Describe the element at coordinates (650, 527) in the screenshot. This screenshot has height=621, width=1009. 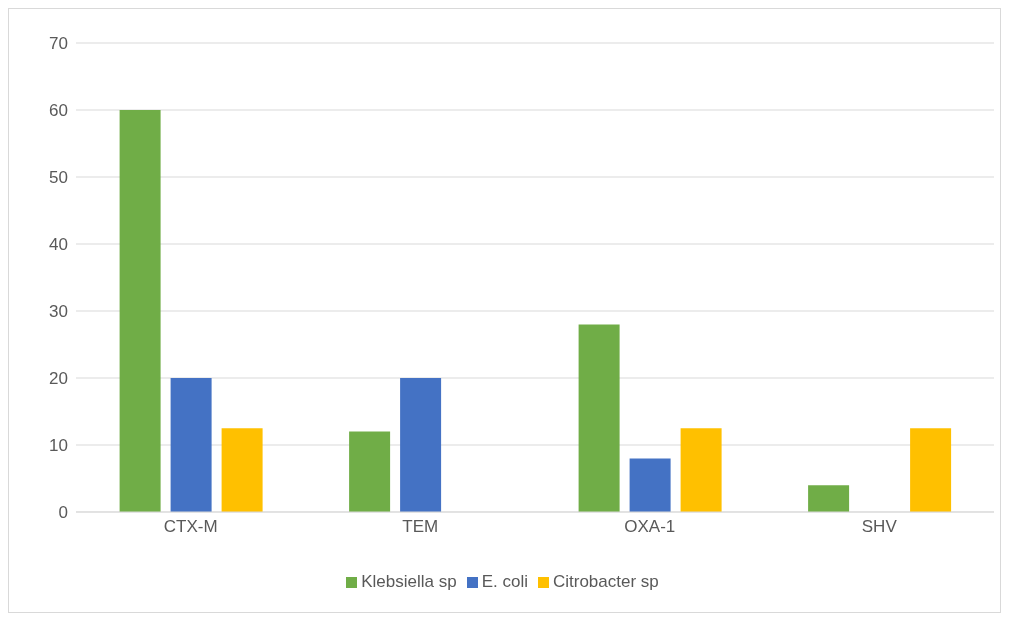
I see `x-tick-label: OXA-1` at that location.